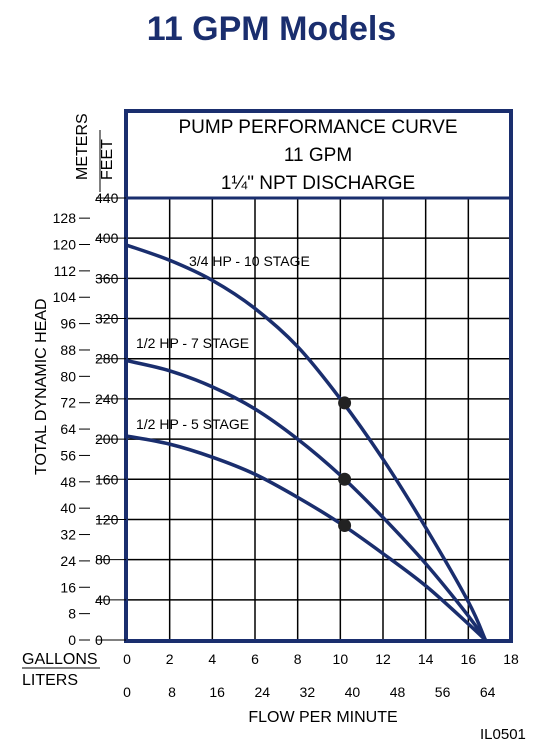 Image resolution: width=543 pixels, height=748 pixels. What do you see at coordinates (68, 429) in the screenshot?
I see `y-tick-label-meters: 64` at bounding box center [68, 429].